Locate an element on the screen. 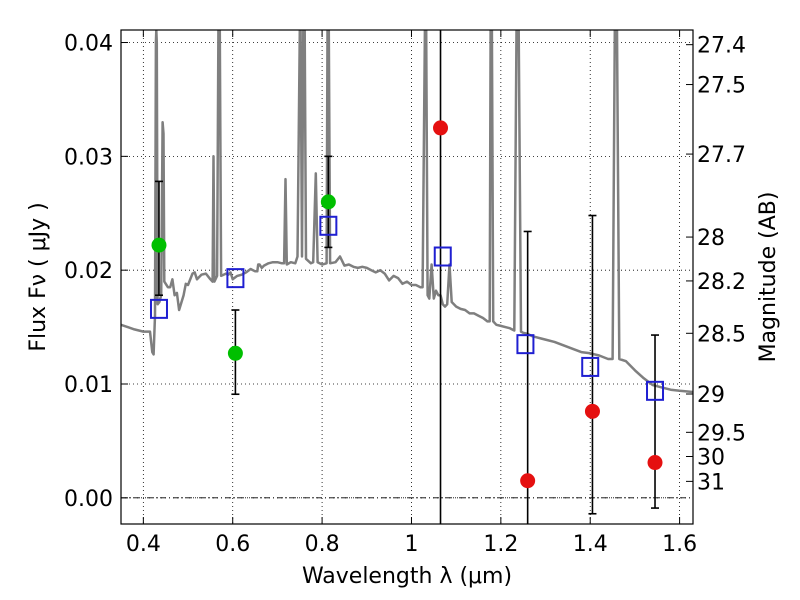 The image size is (800, 600). right-tick-label: 30 is located at coordinates (711, 457).